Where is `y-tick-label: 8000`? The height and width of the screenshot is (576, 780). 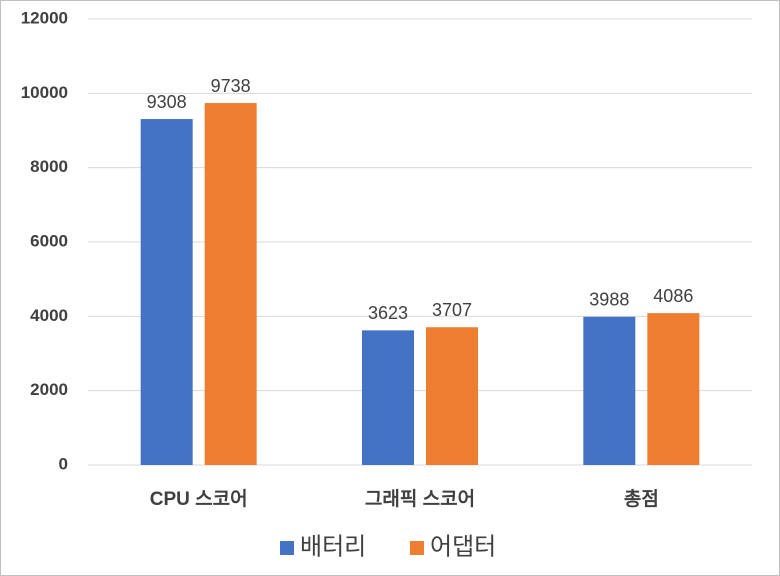 y-tick-label: 8000 is located at coordinates (49, 166).